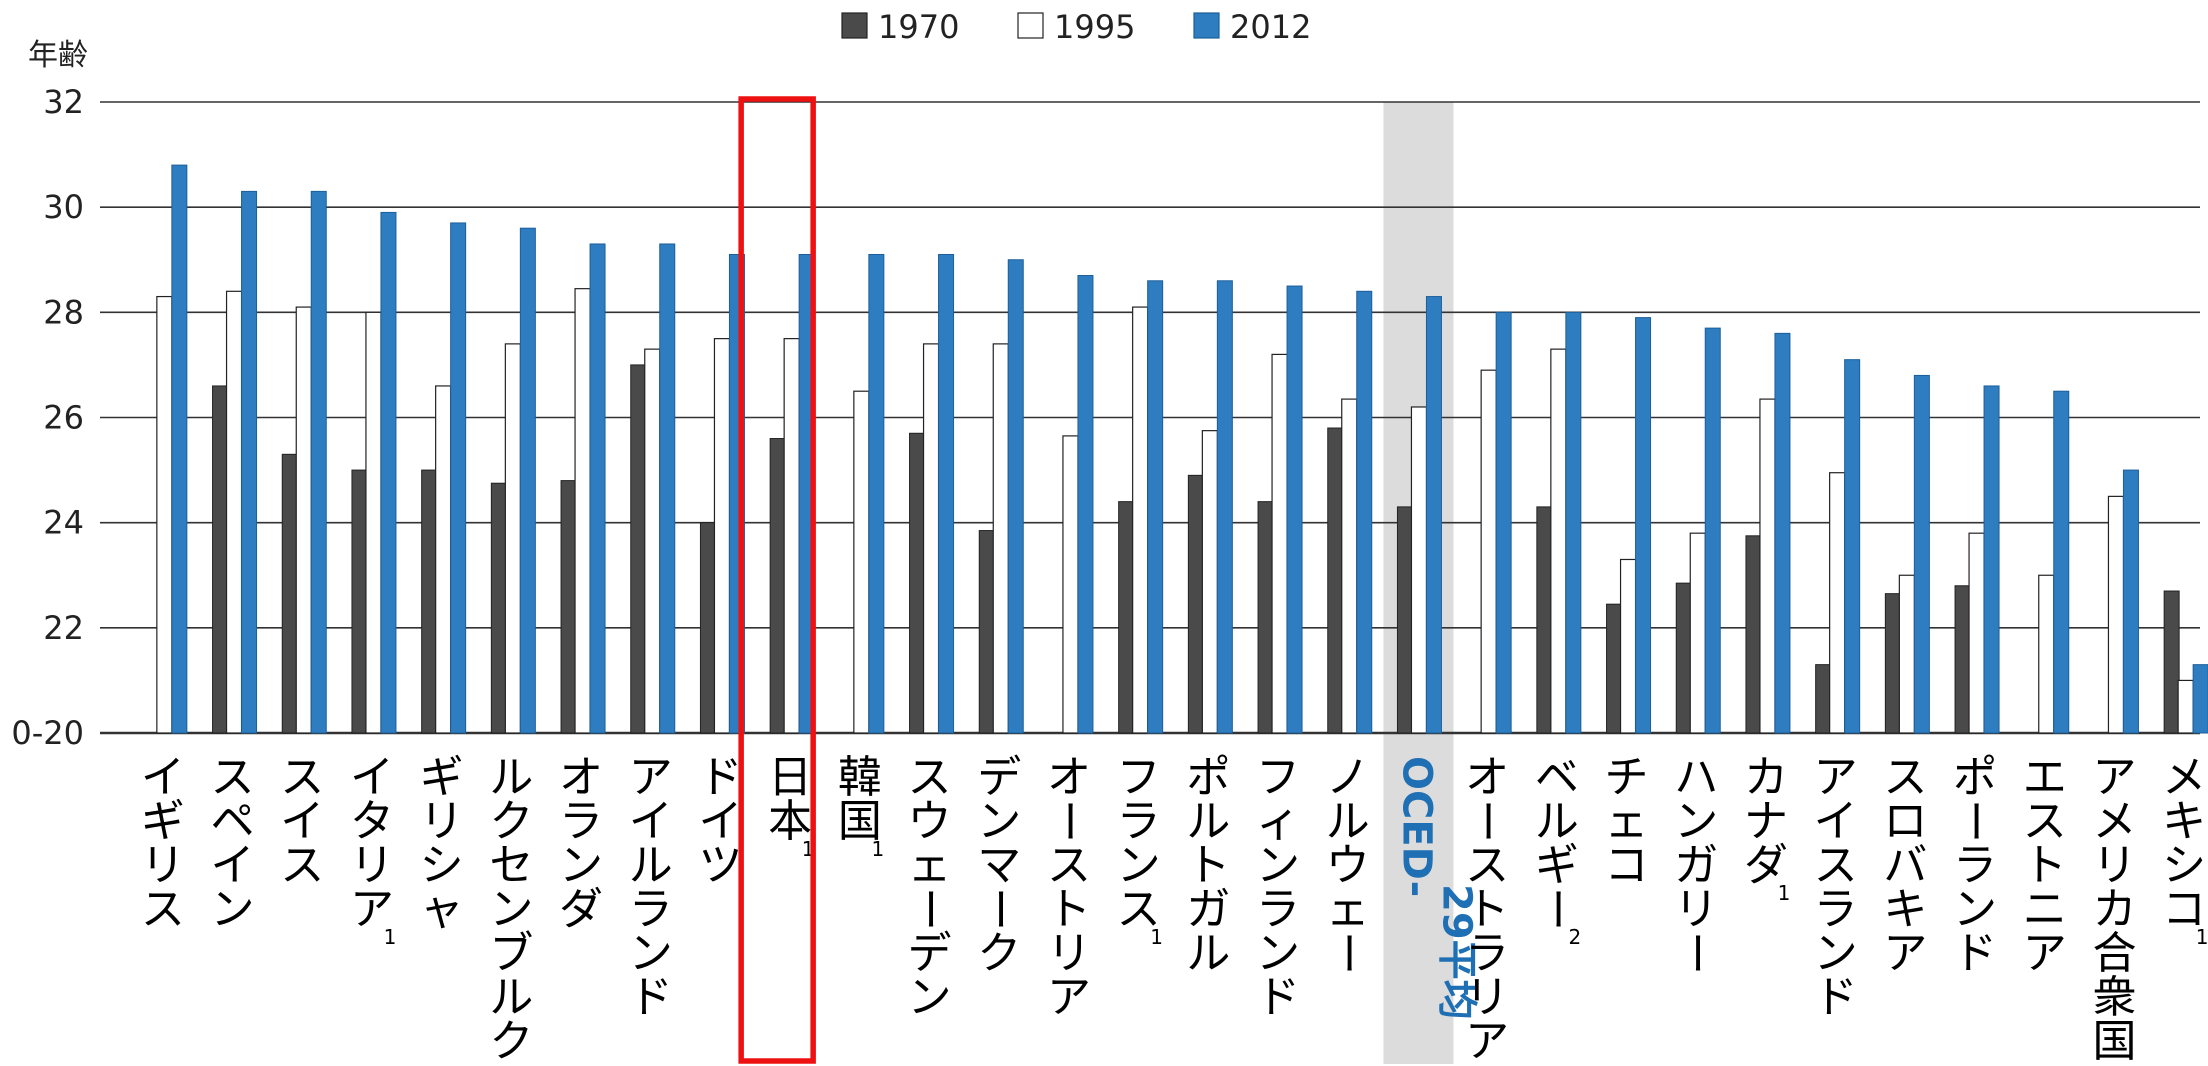 The image size is (2208, 1066). Describe the element at coordinates (1094, 27) in the screenshot. I see `legend-label: 1995` at that location.